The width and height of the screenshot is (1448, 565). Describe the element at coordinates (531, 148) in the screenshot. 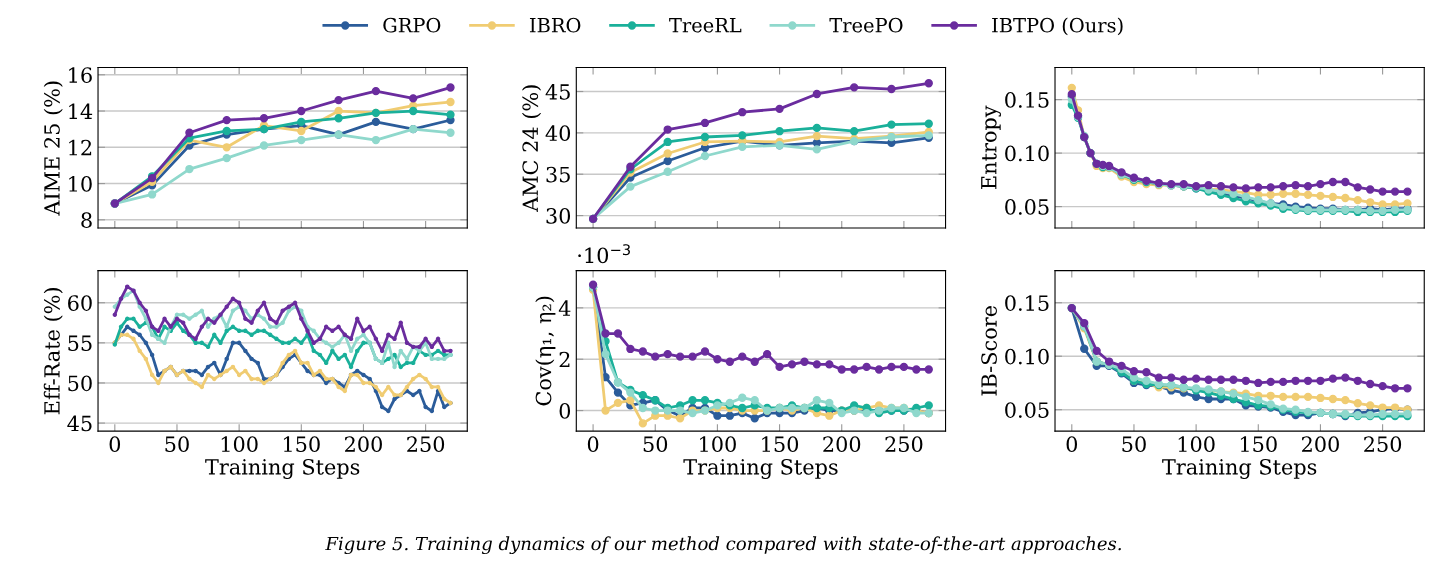

I see `y-axis-title: AMC 24 (%)` at that location.